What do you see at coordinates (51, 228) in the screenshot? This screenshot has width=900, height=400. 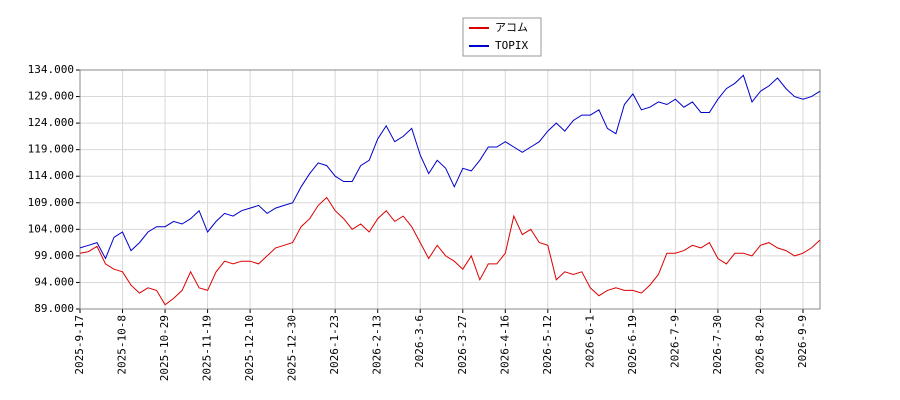 I see `y-tick-label: 104.000` at bounding box center [51, 228].